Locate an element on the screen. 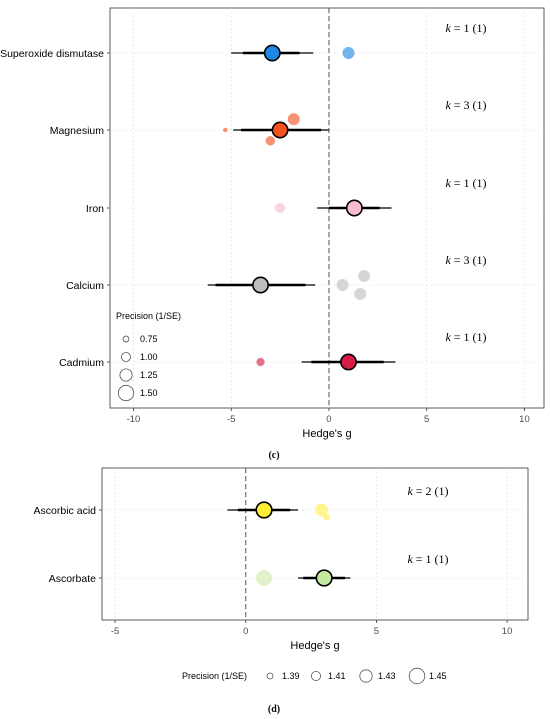  row-label: Iron is located at coordinates (95, 209).